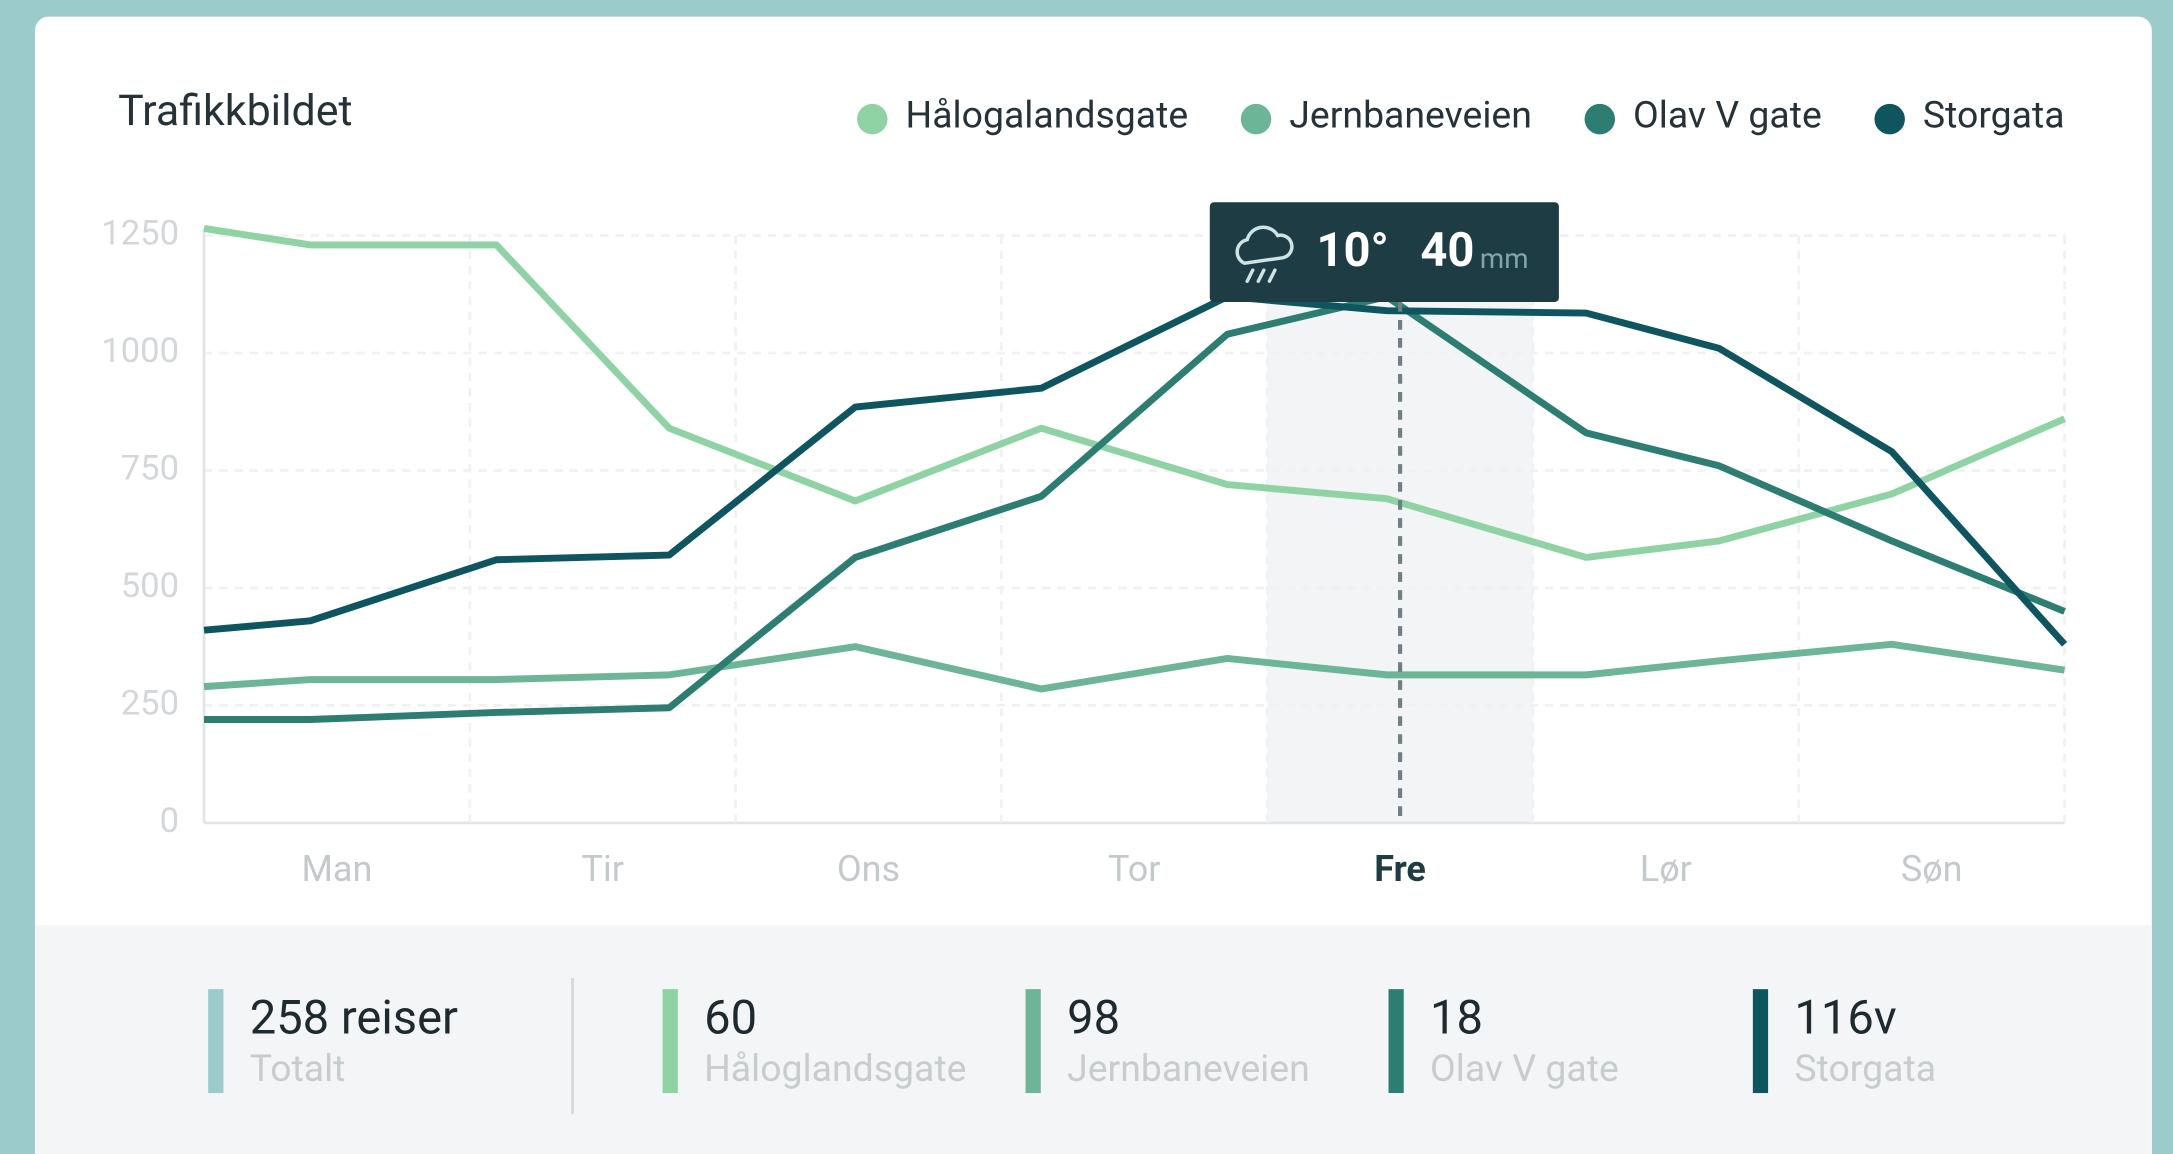  What do you see at coordinates (602, 869) in the screenshot?
I see `x-tick-label: Tir` at bounding box center [602, 869].